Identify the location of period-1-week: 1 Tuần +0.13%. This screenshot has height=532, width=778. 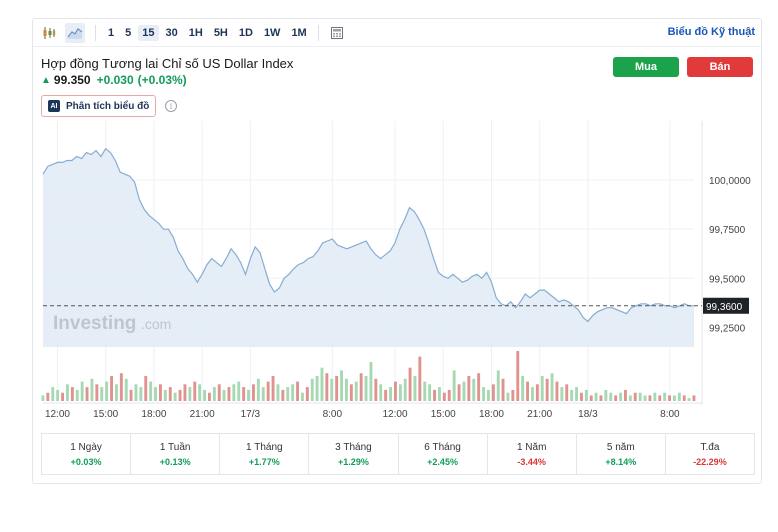
(176, 454).